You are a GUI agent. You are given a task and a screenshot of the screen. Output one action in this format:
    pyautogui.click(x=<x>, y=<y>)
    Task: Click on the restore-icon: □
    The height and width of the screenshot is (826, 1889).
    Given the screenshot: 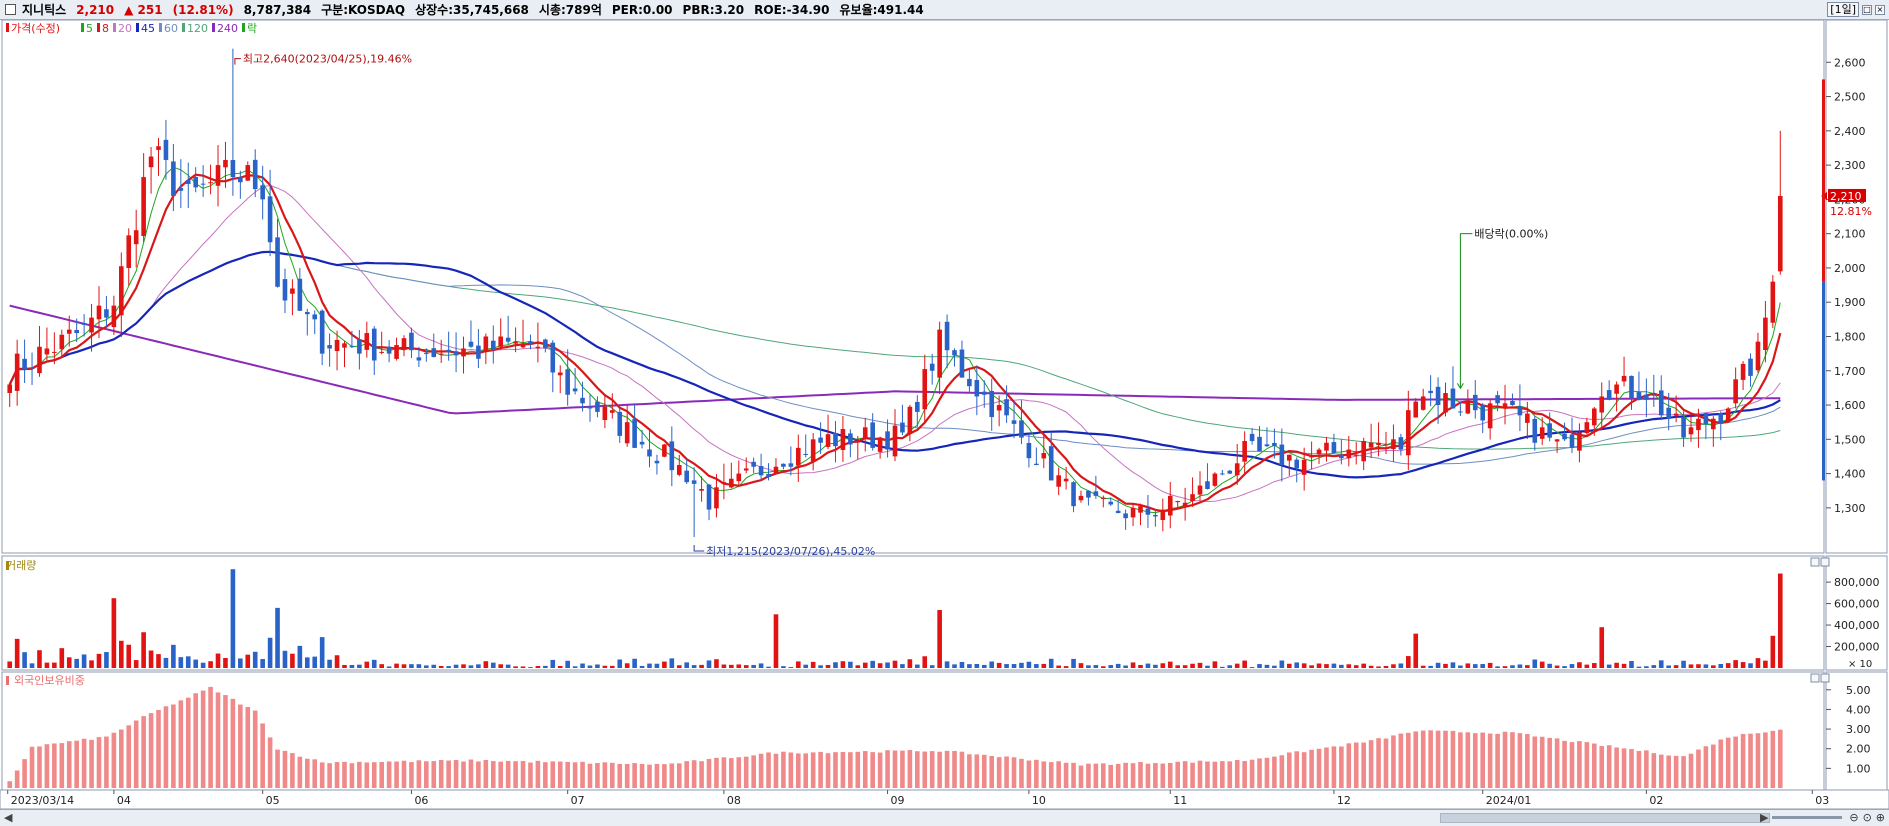 What is the action you would take?
    pyautogui.click(x=1867, y=9)
    